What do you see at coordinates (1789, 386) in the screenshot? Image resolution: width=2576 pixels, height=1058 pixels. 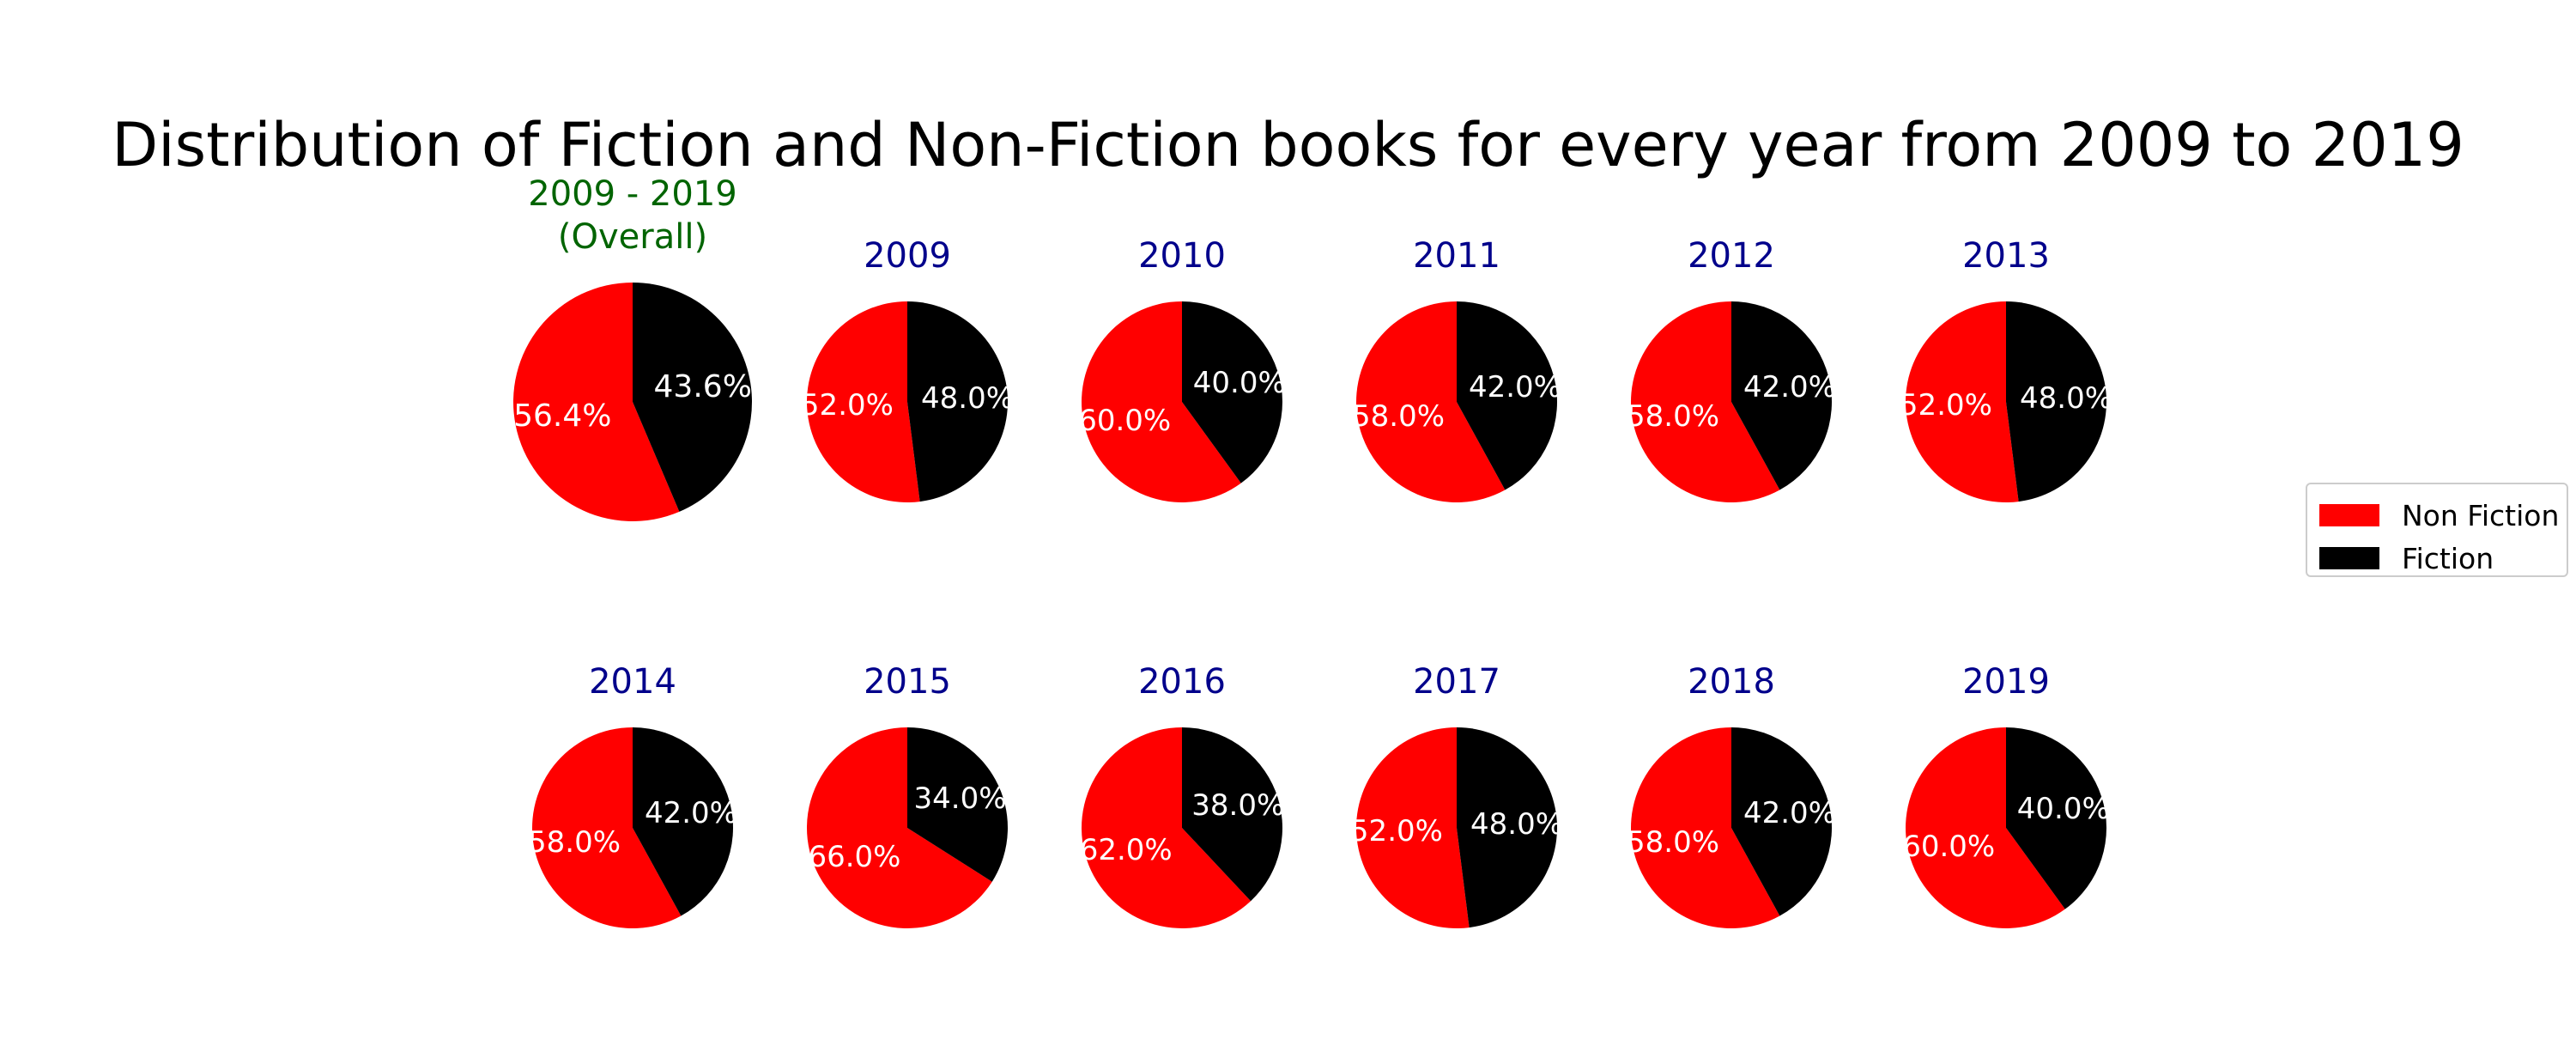 I see `pie-label-2012-fiction: 42.0%` at bounding box center [1789, 386].